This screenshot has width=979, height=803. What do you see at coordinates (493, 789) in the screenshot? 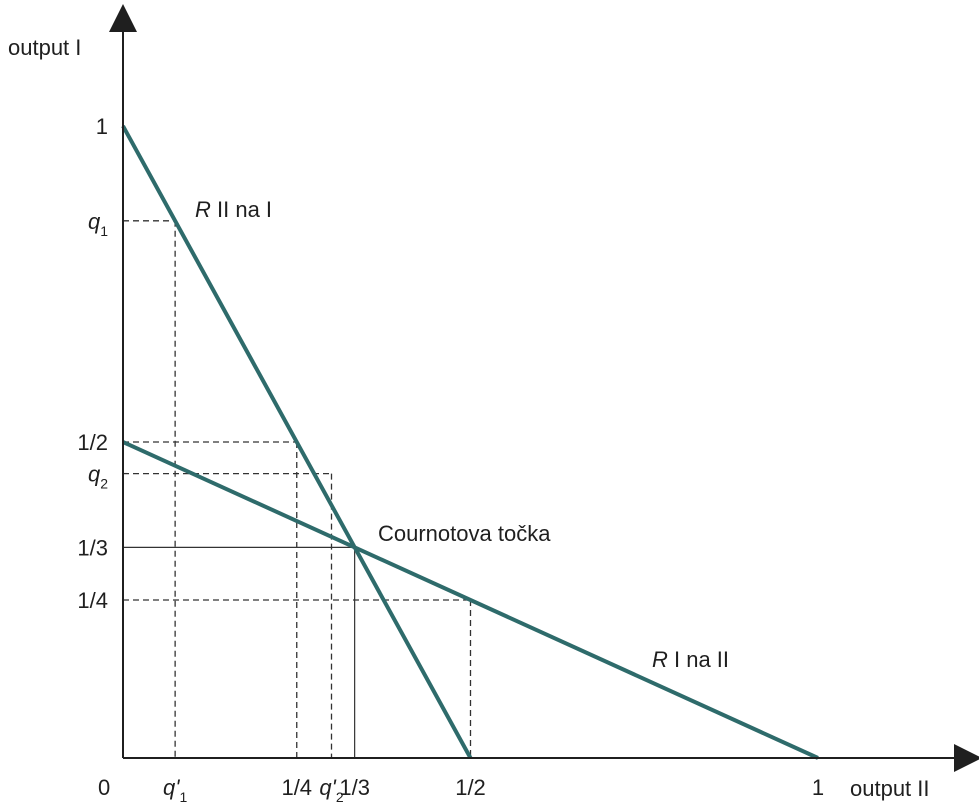
I see `x-tick-labels: q'1 1/4 q'21/3 1/2 1` at bounding box center [493, 789].